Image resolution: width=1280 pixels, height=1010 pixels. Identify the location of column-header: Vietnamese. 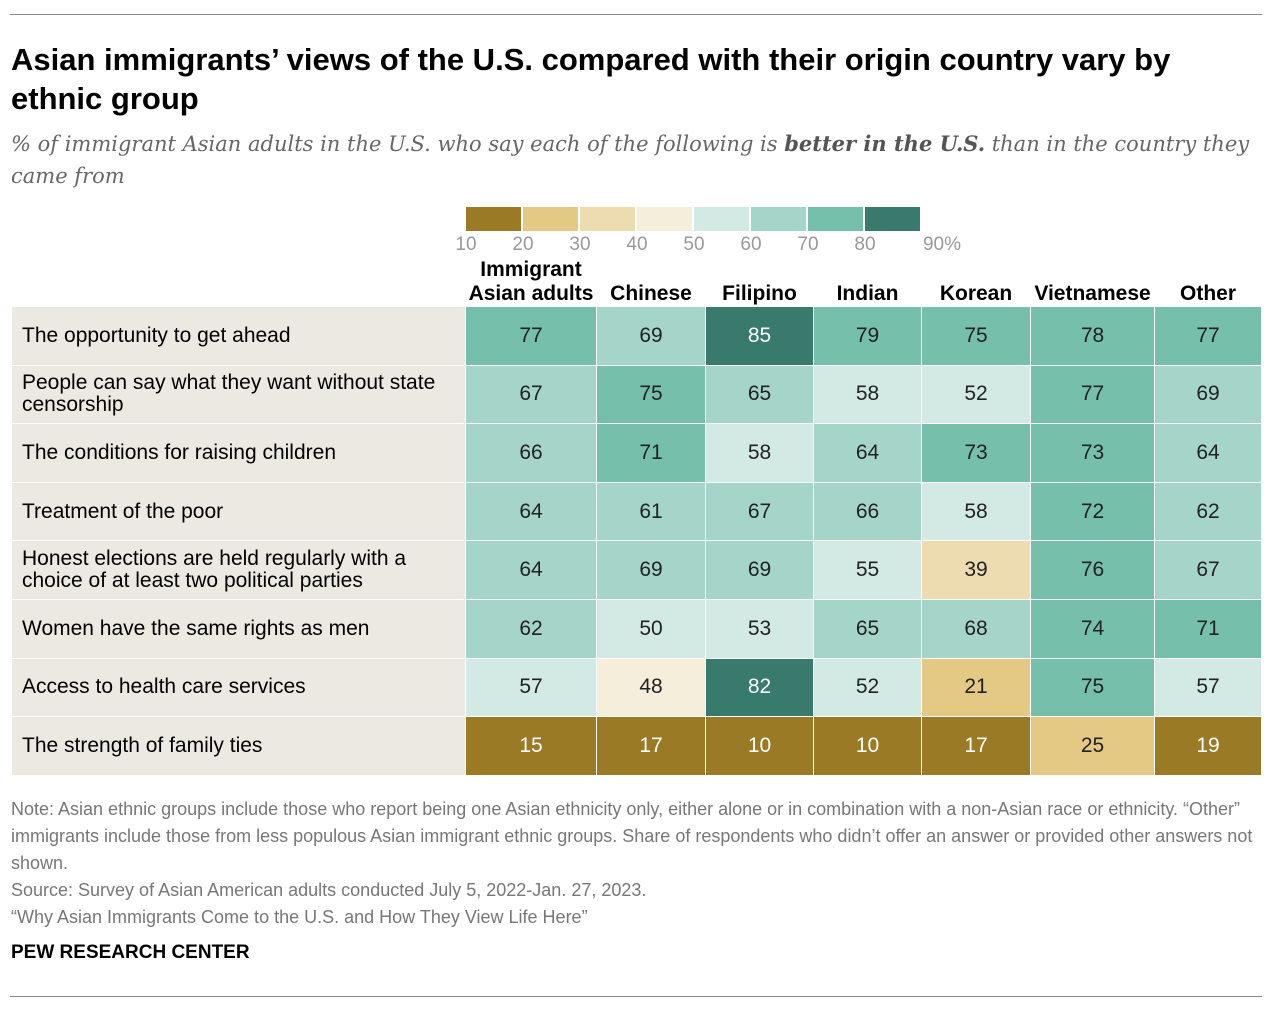
(1092, 293).